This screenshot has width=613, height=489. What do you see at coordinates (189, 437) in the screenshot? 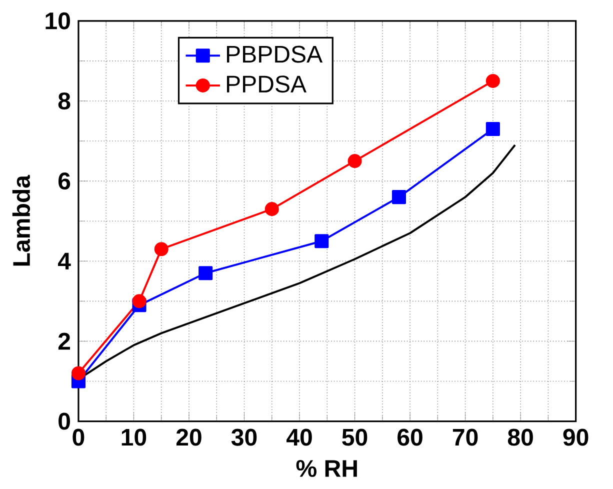
I see `x-tick-label: 20` at bounding box center [189, 437].